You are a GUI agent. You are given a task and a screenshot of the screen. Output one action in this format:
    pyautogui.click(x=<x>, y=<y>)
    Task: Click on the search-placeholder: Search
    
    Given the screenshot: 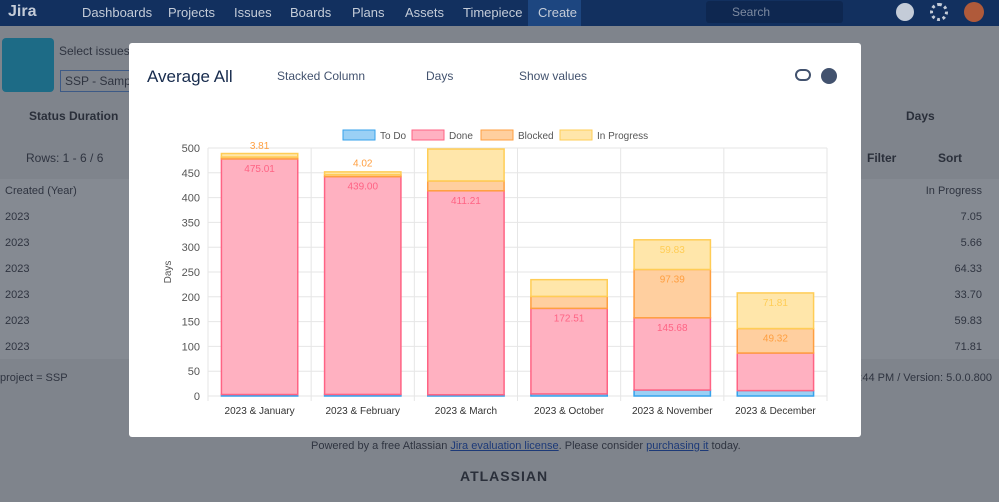 What is the action you would take?
    pyautogui.click(x=751, y=12)
    